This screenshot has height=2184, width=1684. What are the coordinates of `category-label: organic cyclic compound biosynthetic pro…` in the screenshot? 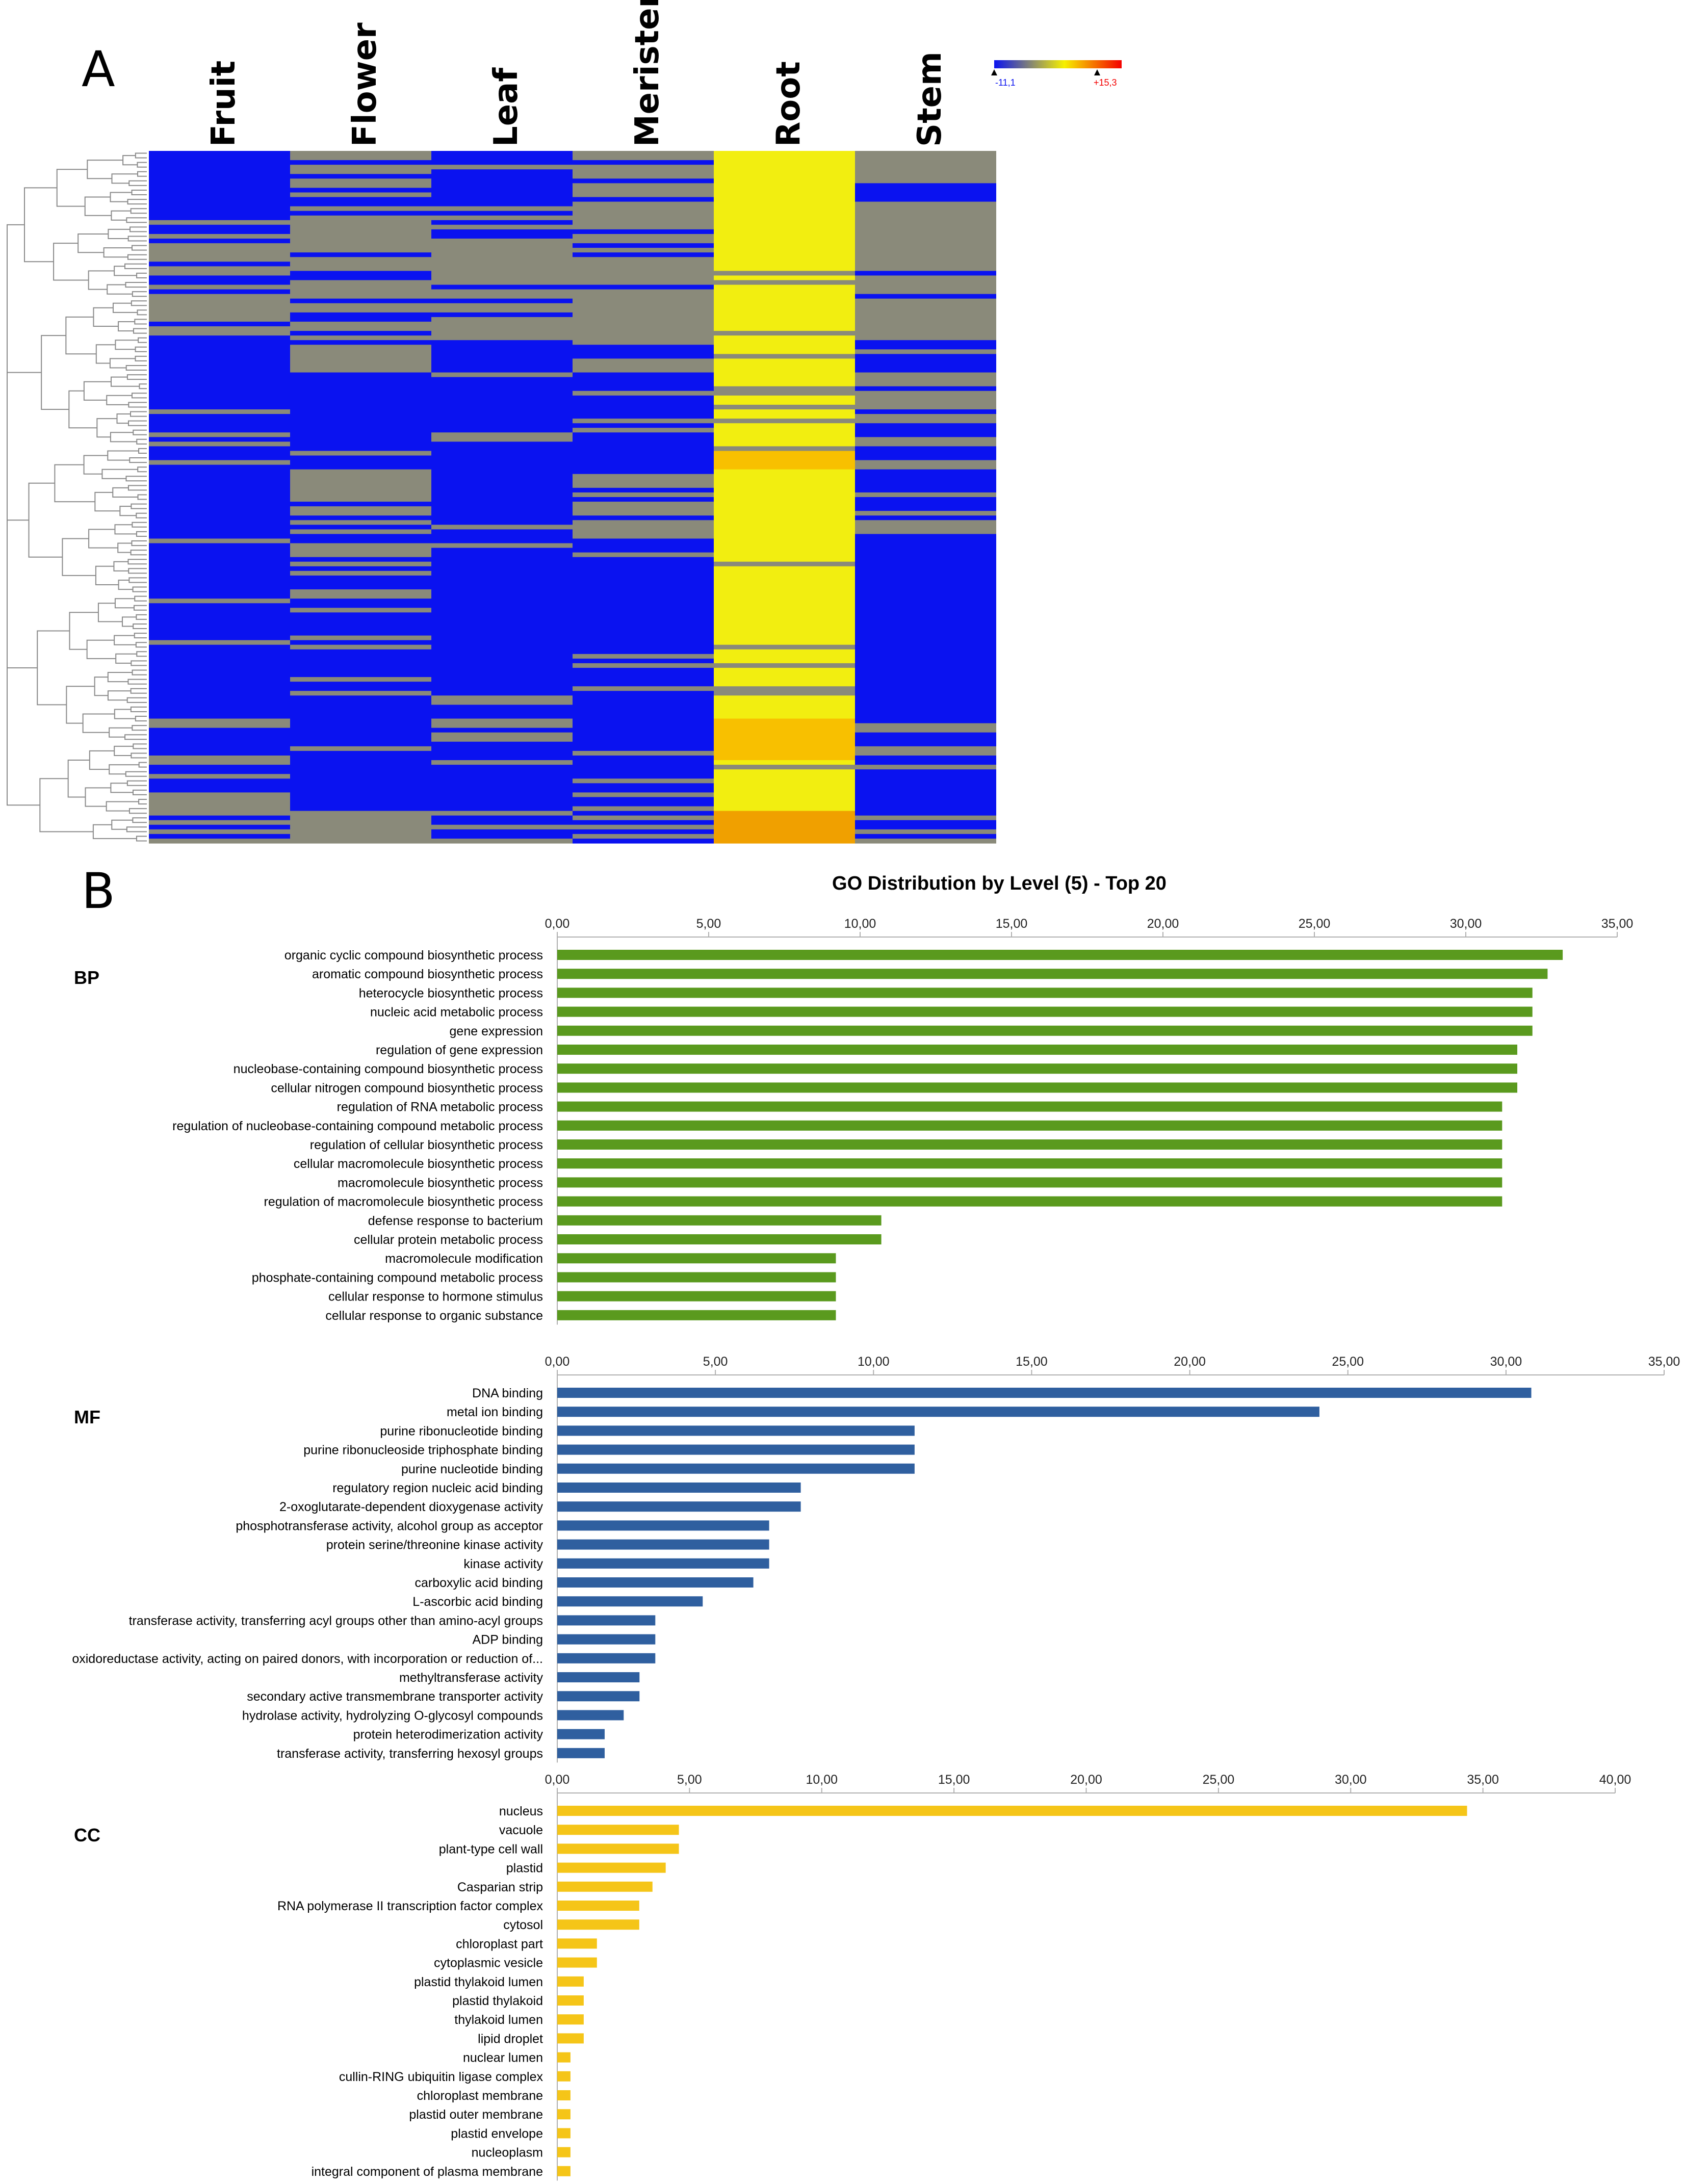 It's located at (414, 955).